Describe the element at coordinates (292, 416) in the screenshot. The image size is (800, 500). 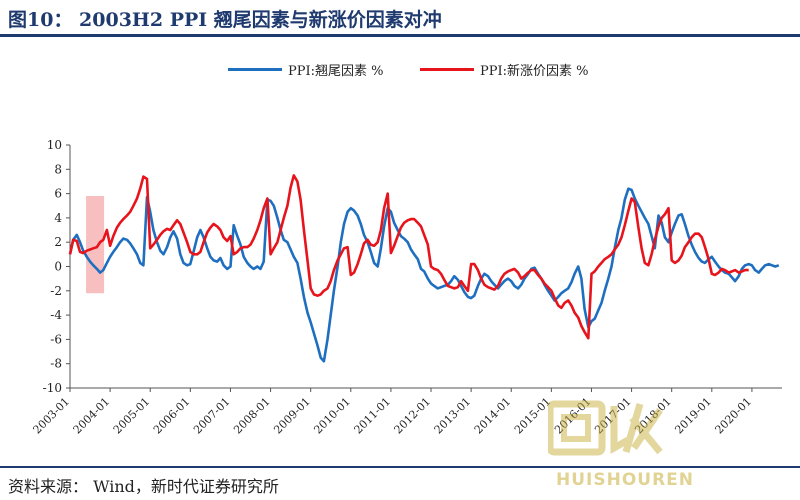
I see `x-tick-label: 2009-01` at that location.